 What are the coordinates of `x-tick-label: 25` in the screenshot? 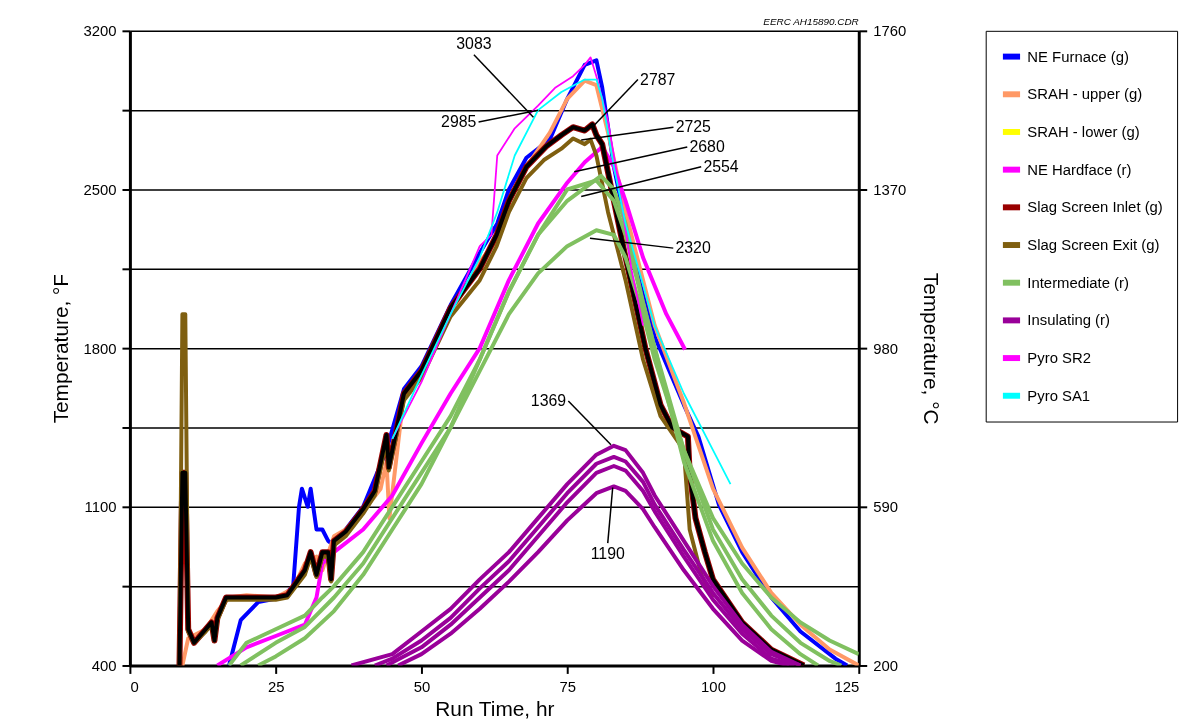 It's located at (276, 686).